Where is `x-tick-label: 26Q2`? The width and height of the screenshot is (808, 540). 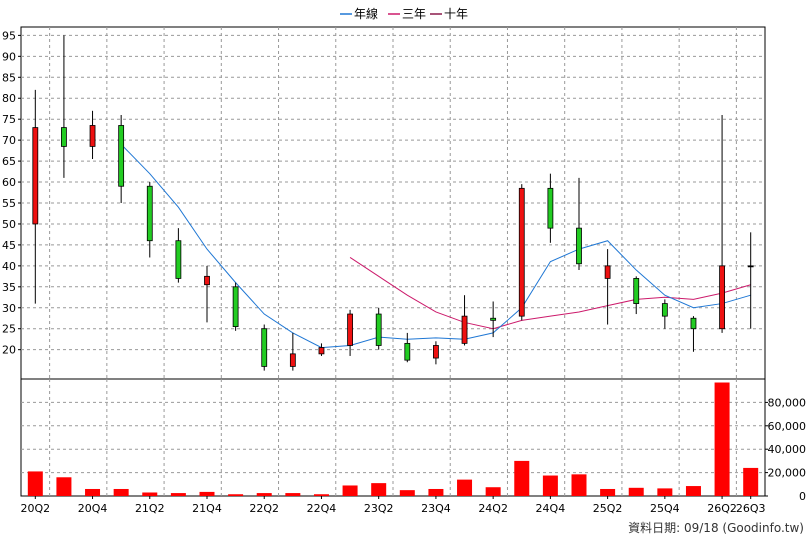 x-tick-label: 26Q2 is located at coordinates (722, 508).